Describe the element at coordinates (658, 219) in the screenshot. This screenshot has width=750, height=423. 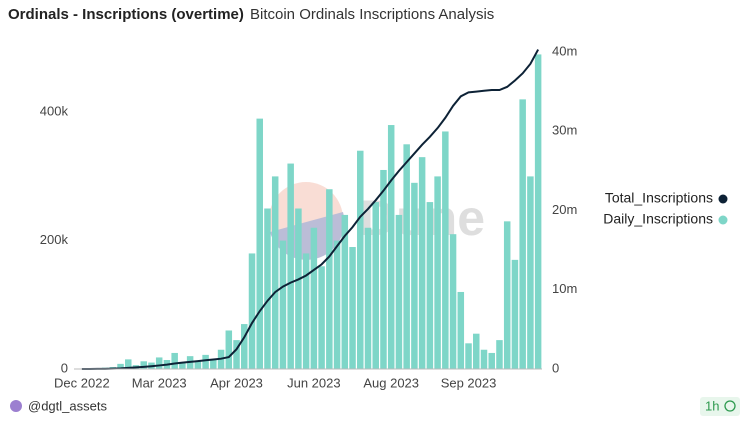
I see `legend-label: Daily_Inscriptions` at that location.